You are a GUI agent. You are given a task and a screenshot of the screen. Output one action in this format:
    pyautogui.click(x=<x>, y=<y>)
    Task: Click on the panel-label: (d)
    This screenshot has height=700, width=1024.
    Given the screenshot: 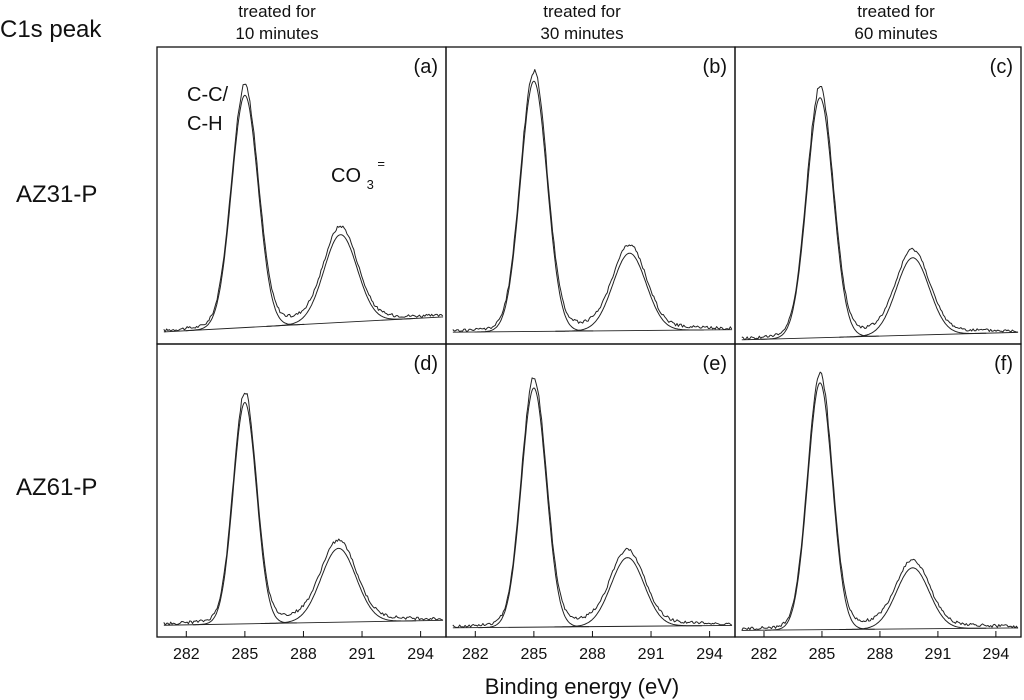 What is the action you would take?
    pyautogui.click(x=426, y=364)
    